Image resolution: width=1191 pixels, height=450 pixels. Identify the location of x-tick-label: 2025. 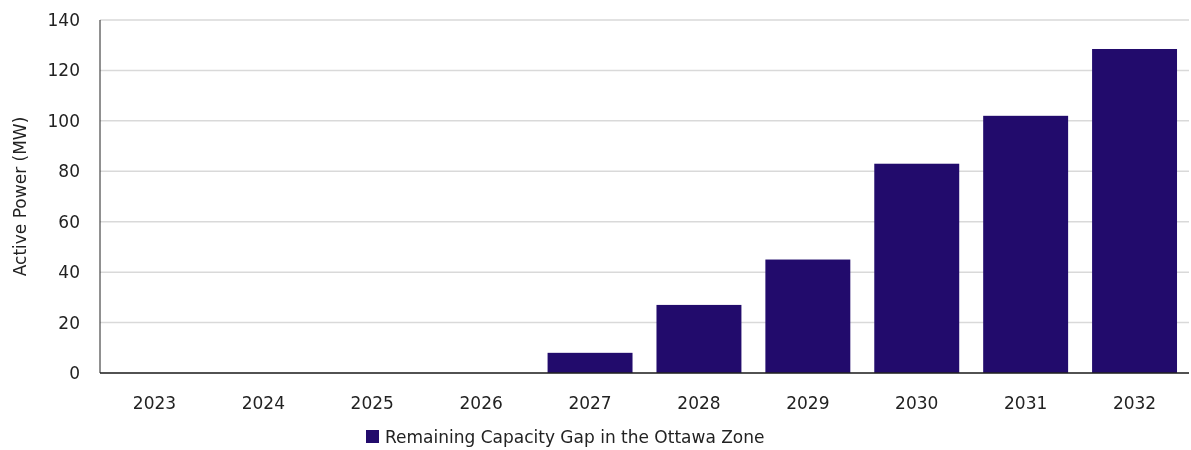
(372, 403).